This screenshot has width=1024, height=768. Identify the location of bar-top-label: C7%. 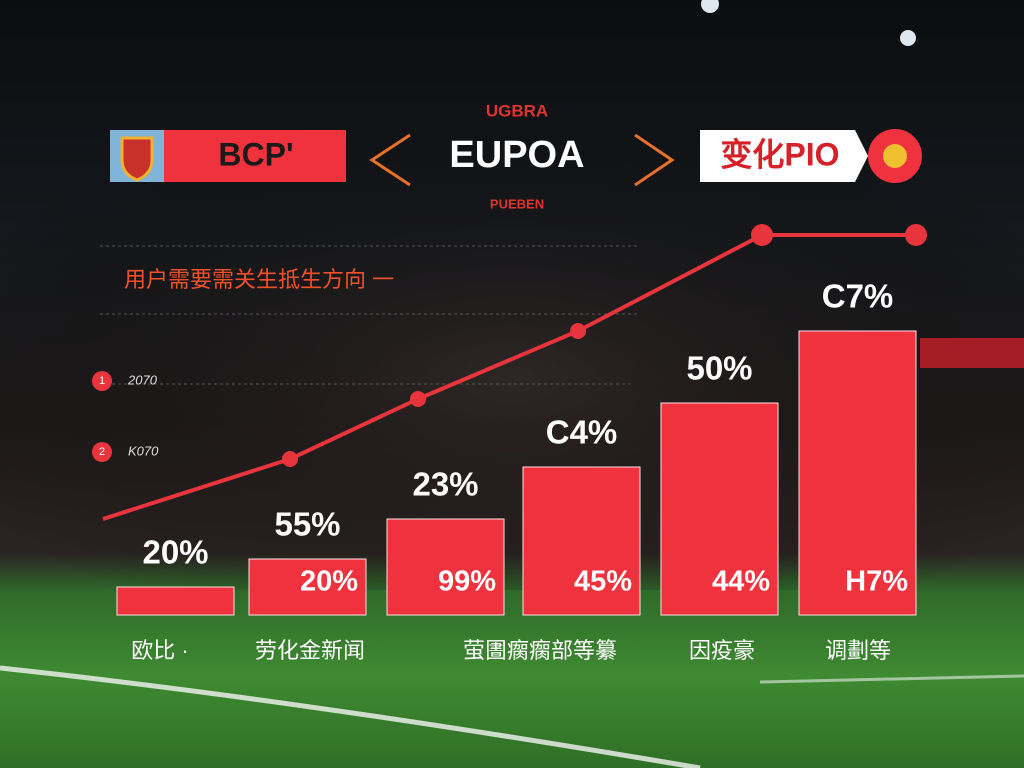
(858, 296).